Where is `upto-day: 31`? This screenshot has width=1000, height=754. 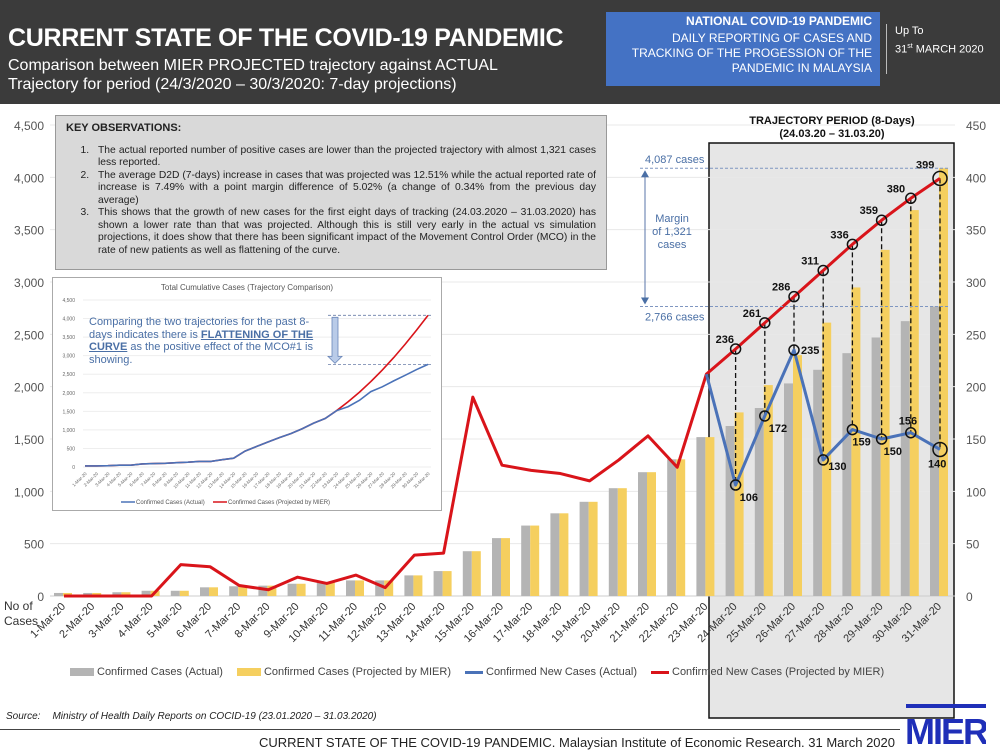
upto-day: 31 is located at coordinates (901, 49).